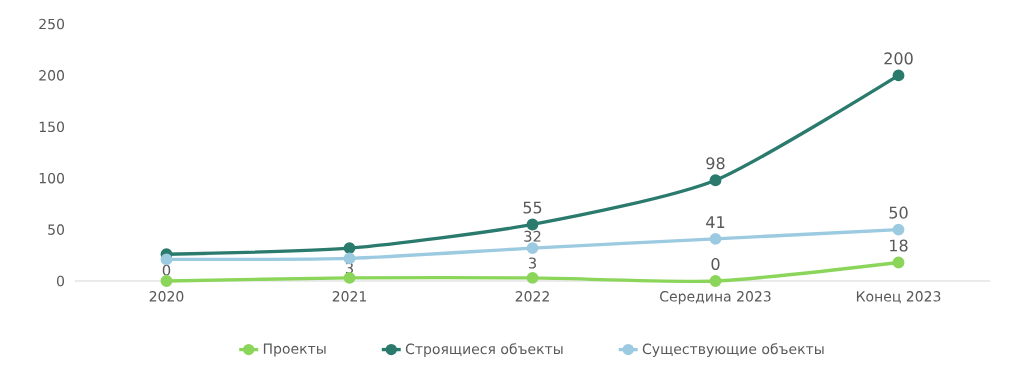 The height and width of the screenshot is (389, 1024). I want to click on data-label: 98, so click(715, 163).